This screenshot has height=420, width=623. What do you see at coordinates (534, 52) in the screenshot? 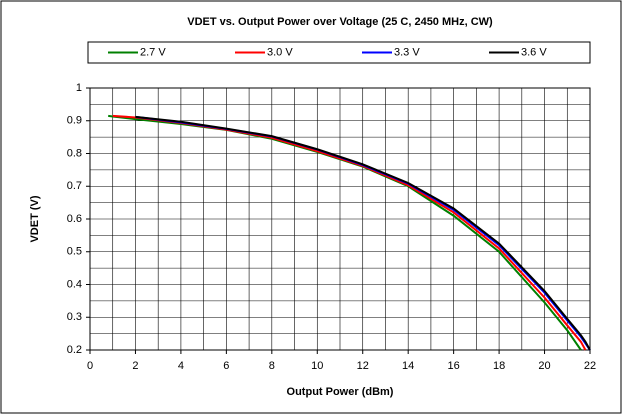
I see `legend-label: 3.6 V` at bounding box center [534, 52].